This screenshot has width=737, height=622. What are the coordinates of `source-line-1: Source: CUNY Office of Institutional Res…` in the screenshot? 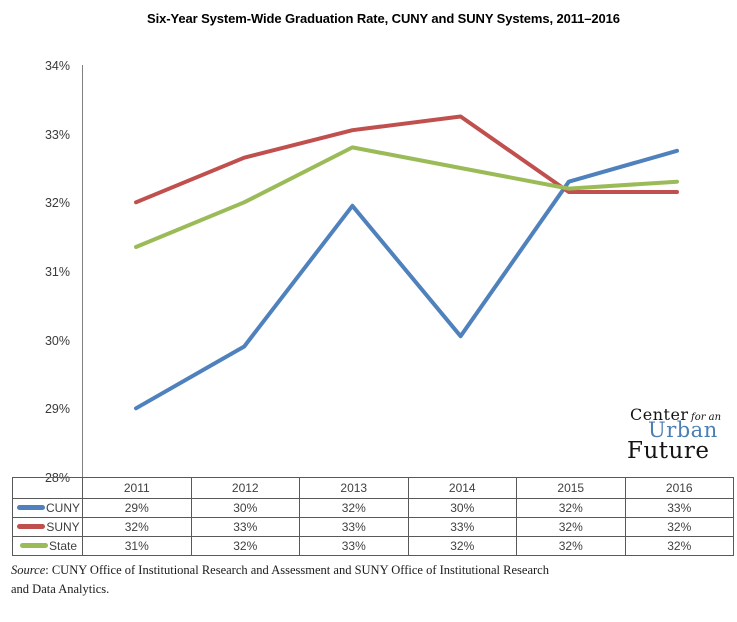 It's located at (321, 570).